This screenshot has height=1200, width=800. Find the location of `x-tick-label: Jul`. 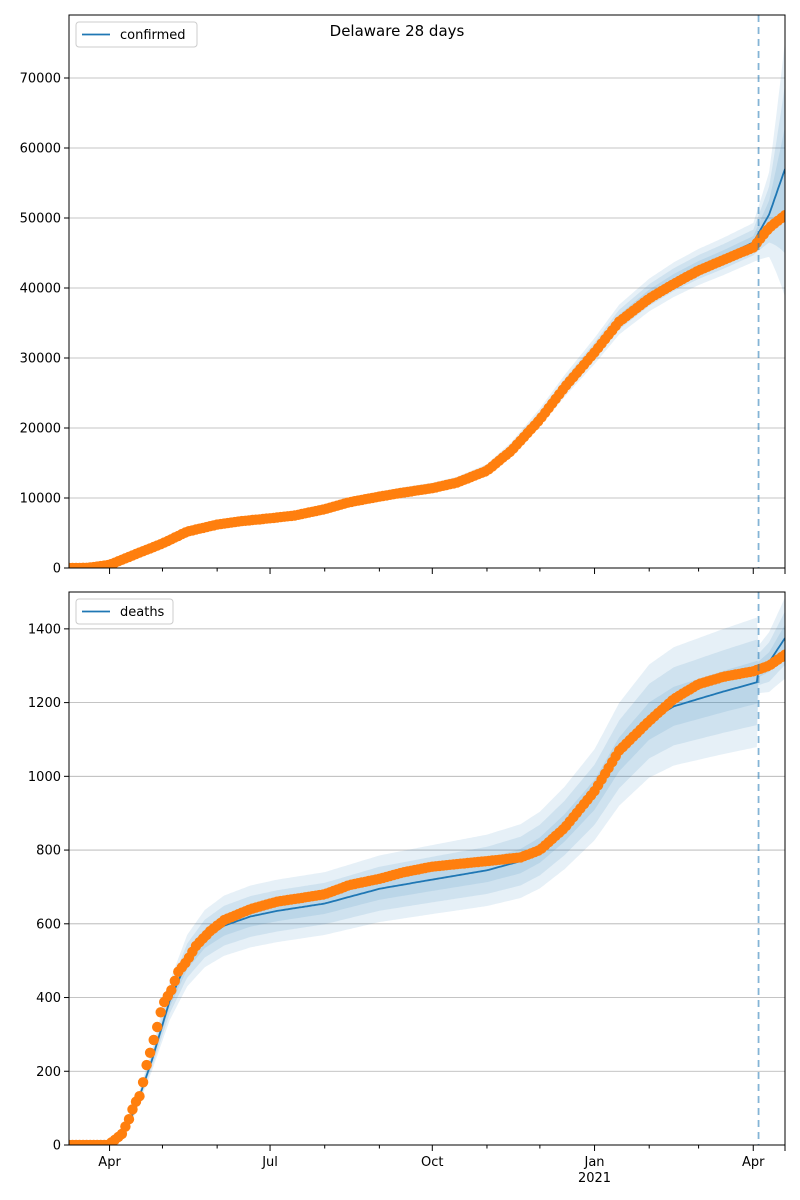

x-tick-label: Jul is located at coordinates (269, 1162).